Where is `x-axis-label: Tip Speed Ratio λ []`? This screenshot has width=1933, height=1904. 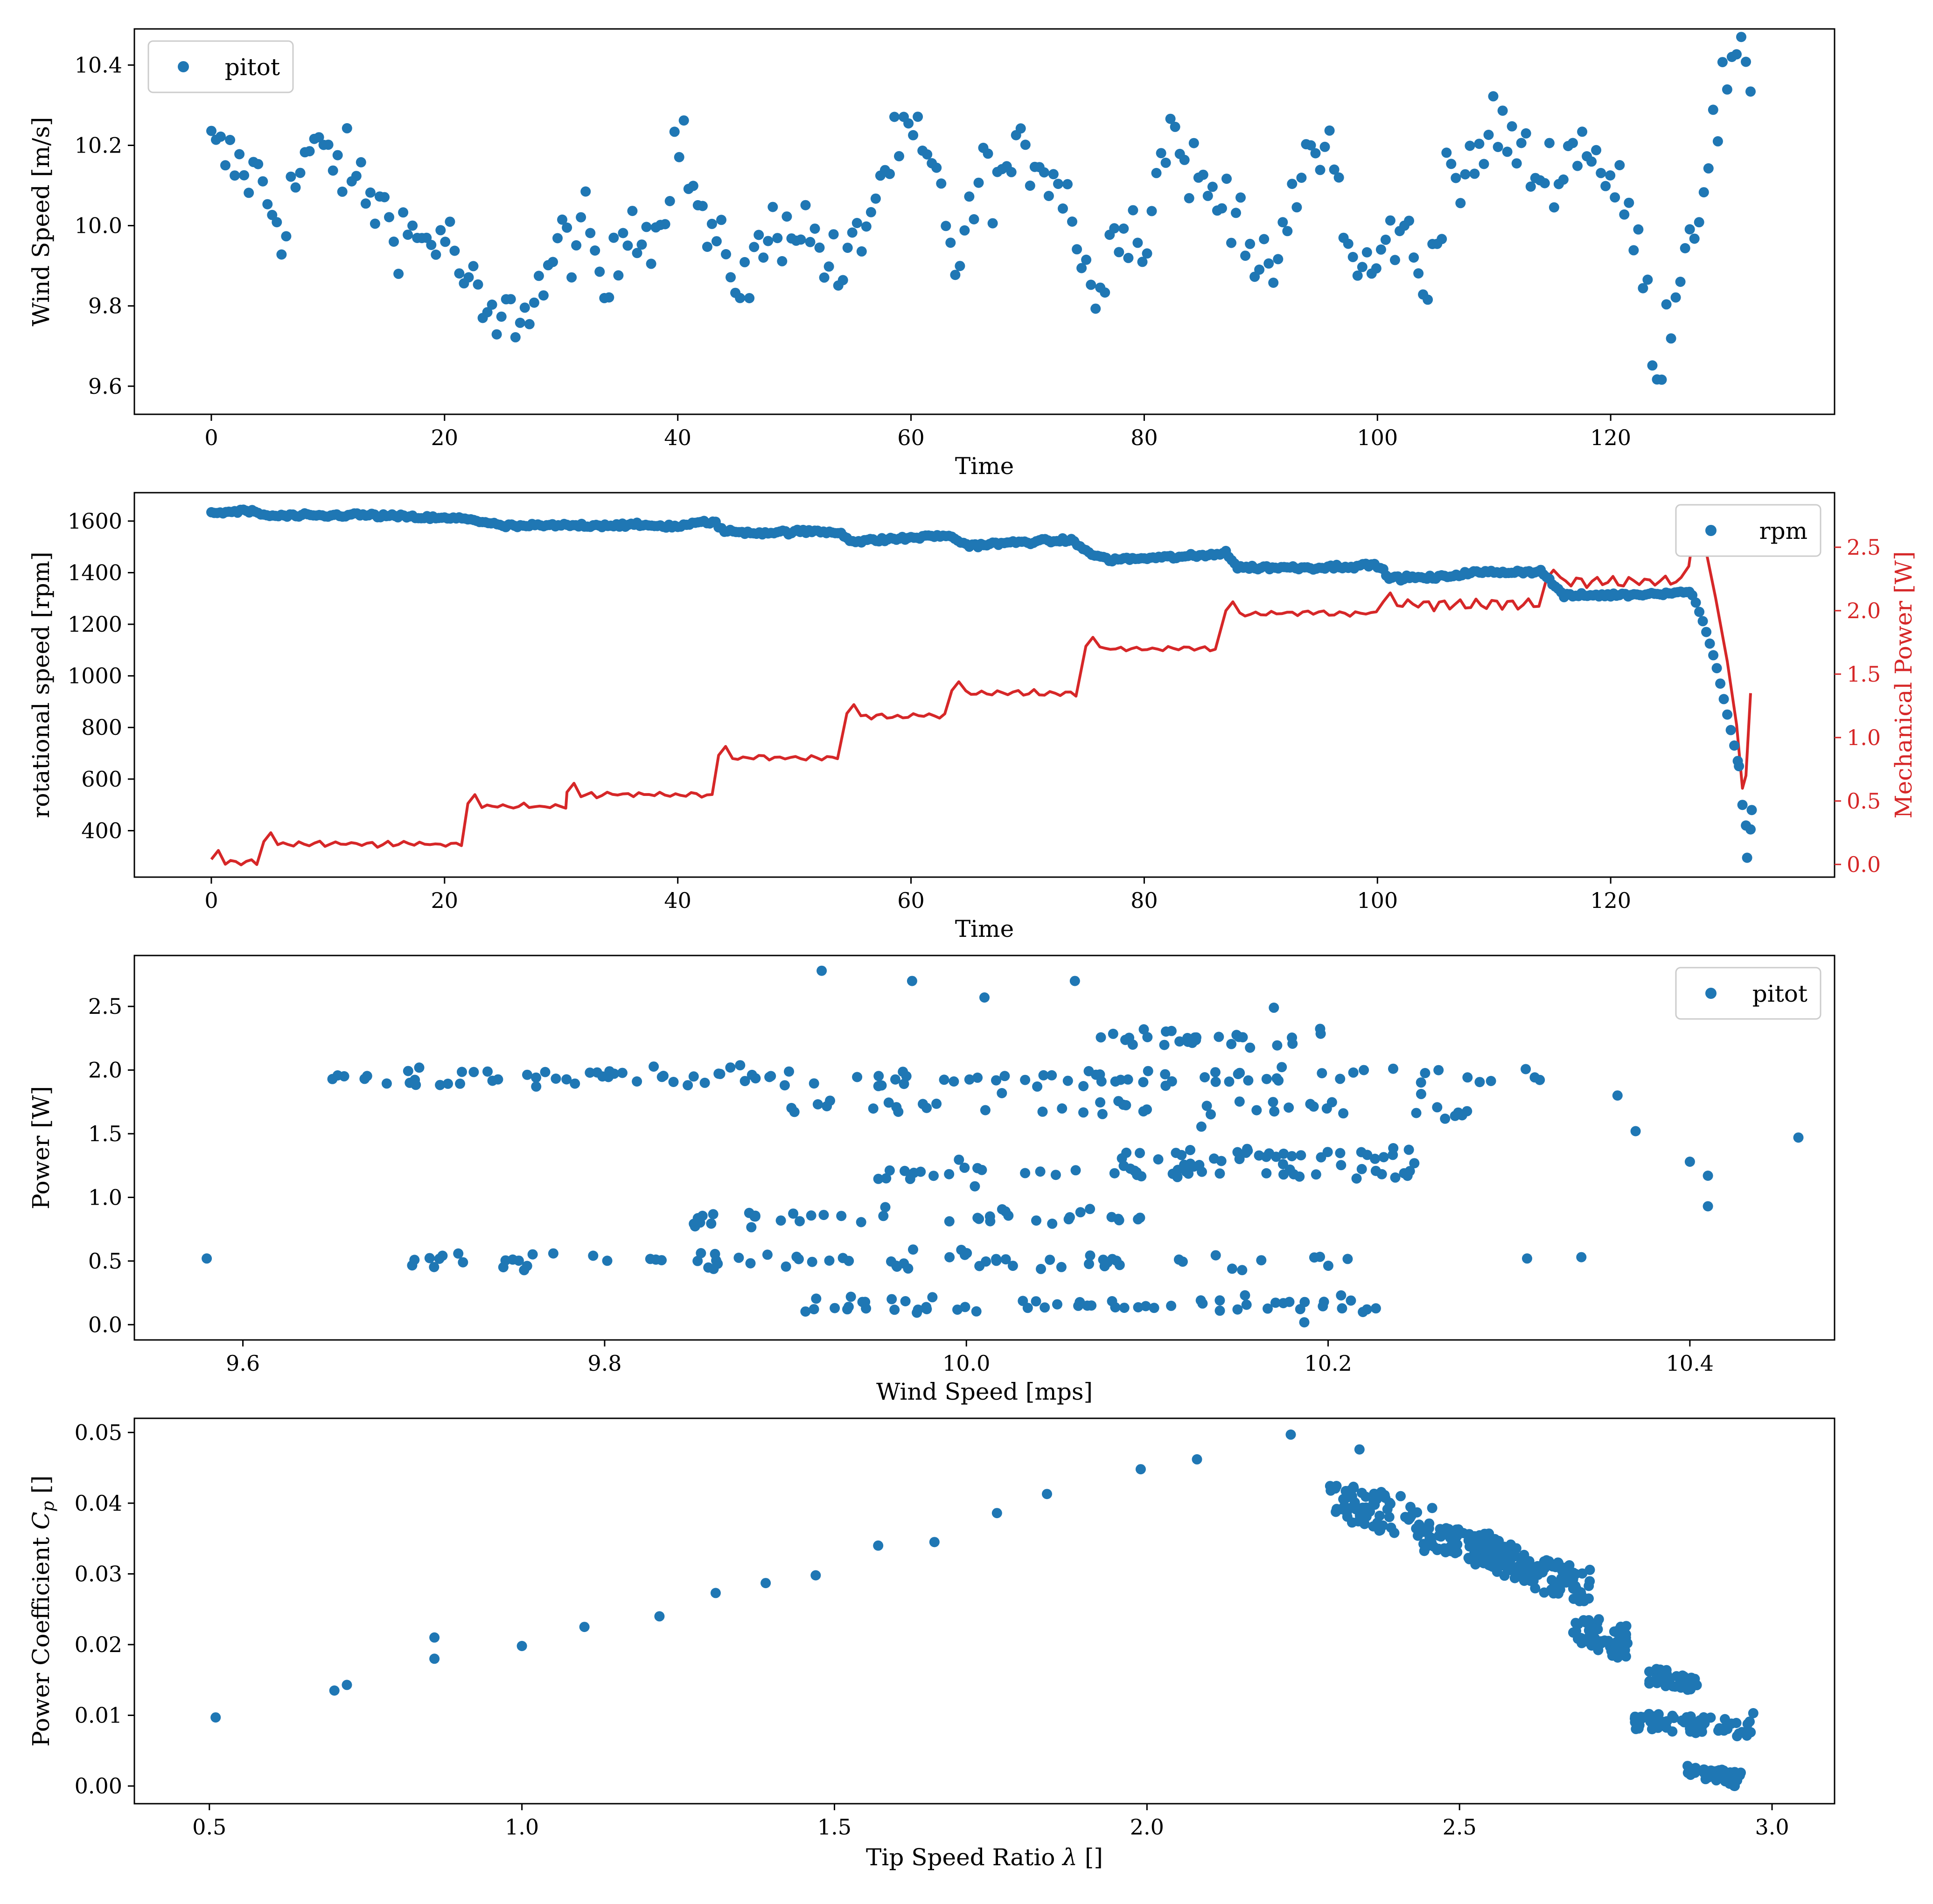
x-axis-label: Tip Speed Ratio λ [] is located at coordinates (985, 1858).